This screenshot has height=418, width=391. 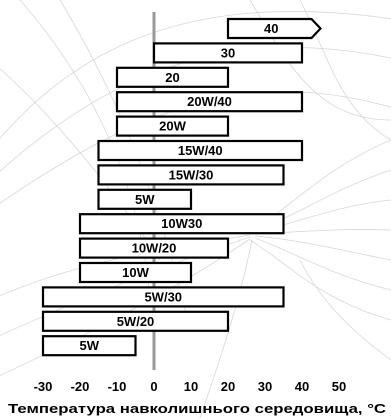 I want to click on bar-label: 15W/30, so click(x=191, y=174).